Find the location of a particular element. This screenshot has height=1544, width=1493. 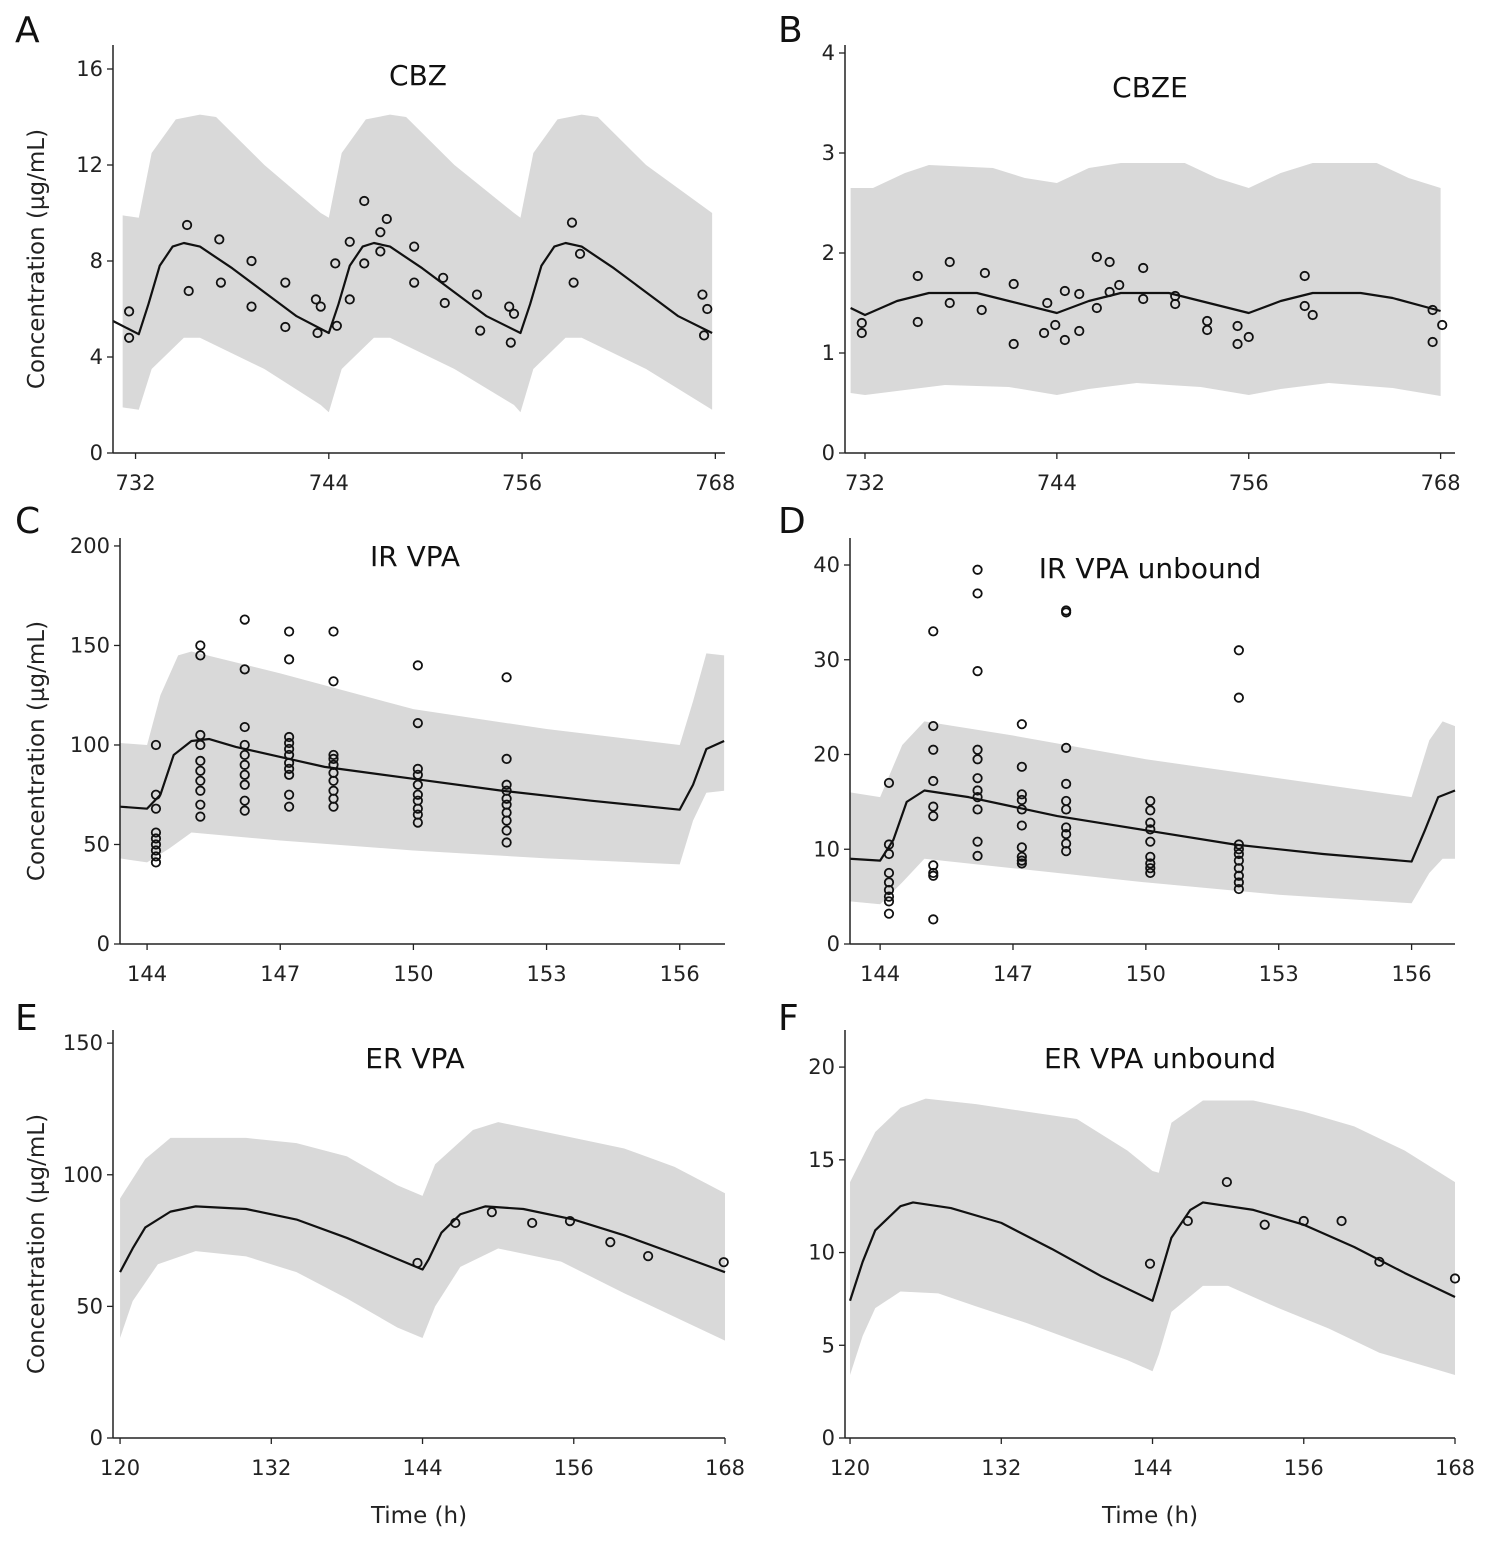

y-tick-label: 50 is located at coordinates (89, 1306).